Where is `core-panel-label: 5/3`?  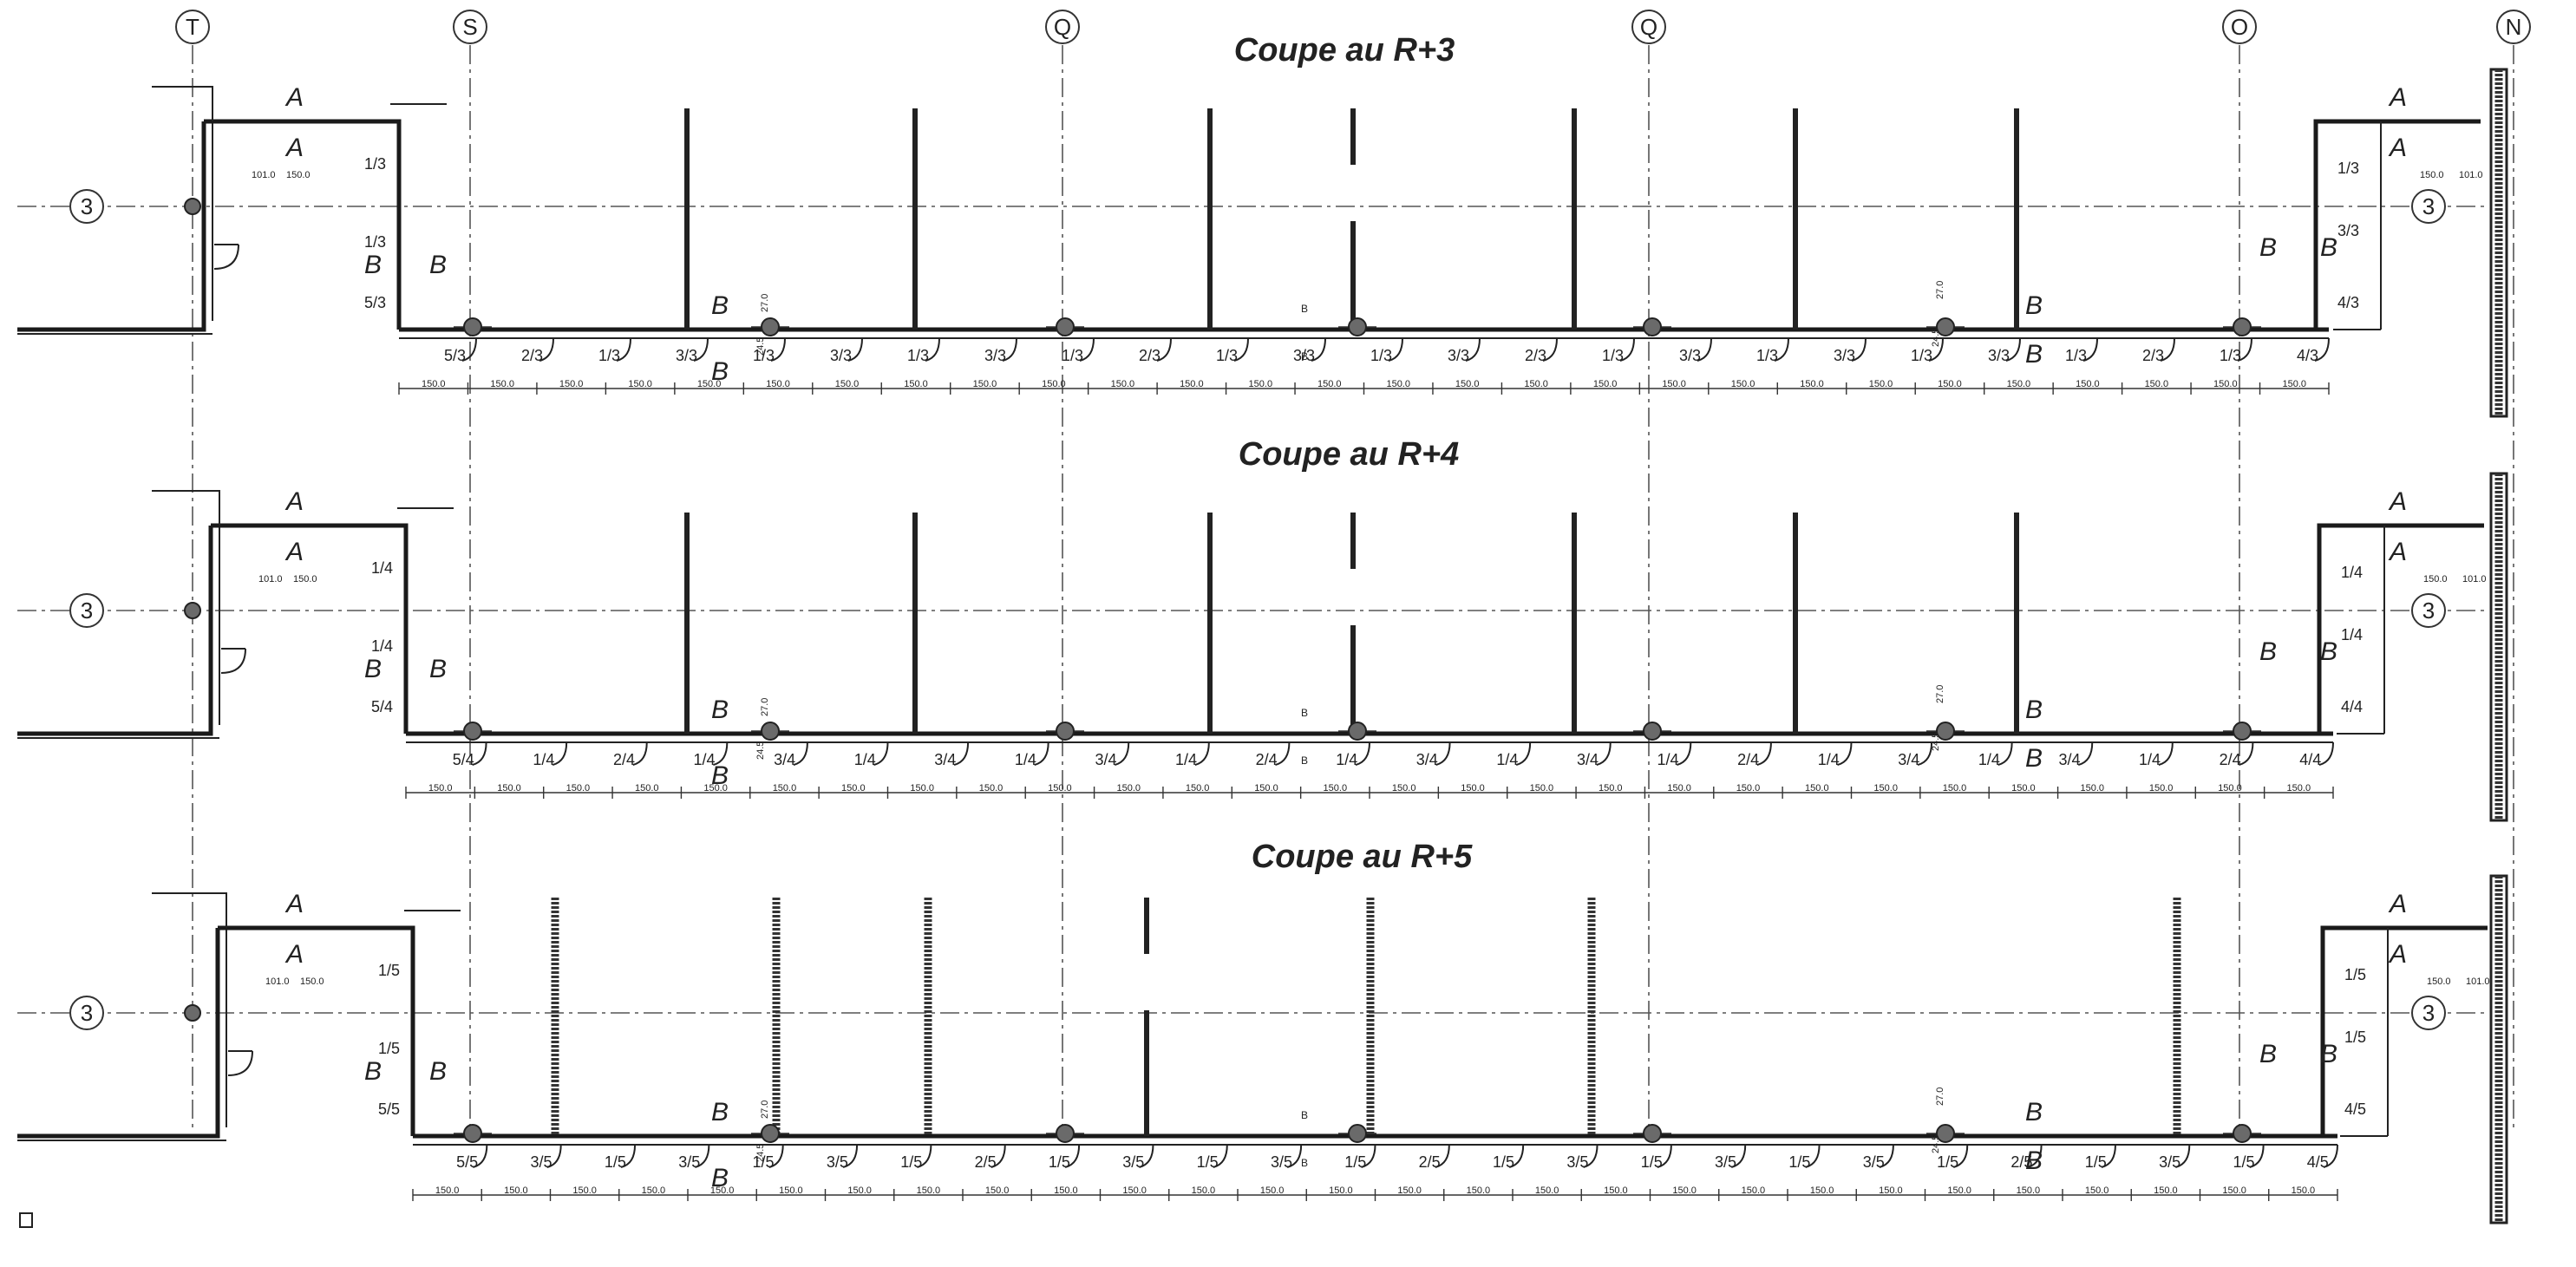 core-panel-label: 5/3 is located at coordinates (375, 302).